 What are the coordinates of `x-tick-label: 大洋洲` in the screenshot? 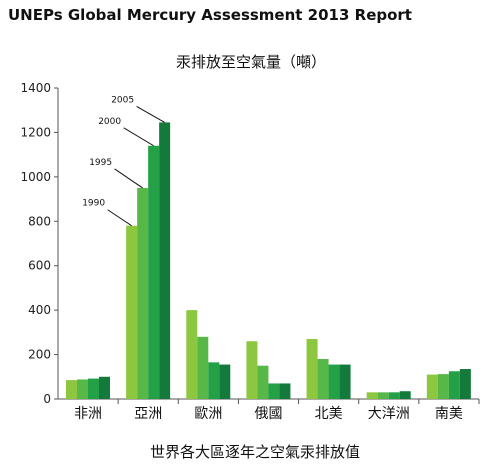 It's located at (389, 414).